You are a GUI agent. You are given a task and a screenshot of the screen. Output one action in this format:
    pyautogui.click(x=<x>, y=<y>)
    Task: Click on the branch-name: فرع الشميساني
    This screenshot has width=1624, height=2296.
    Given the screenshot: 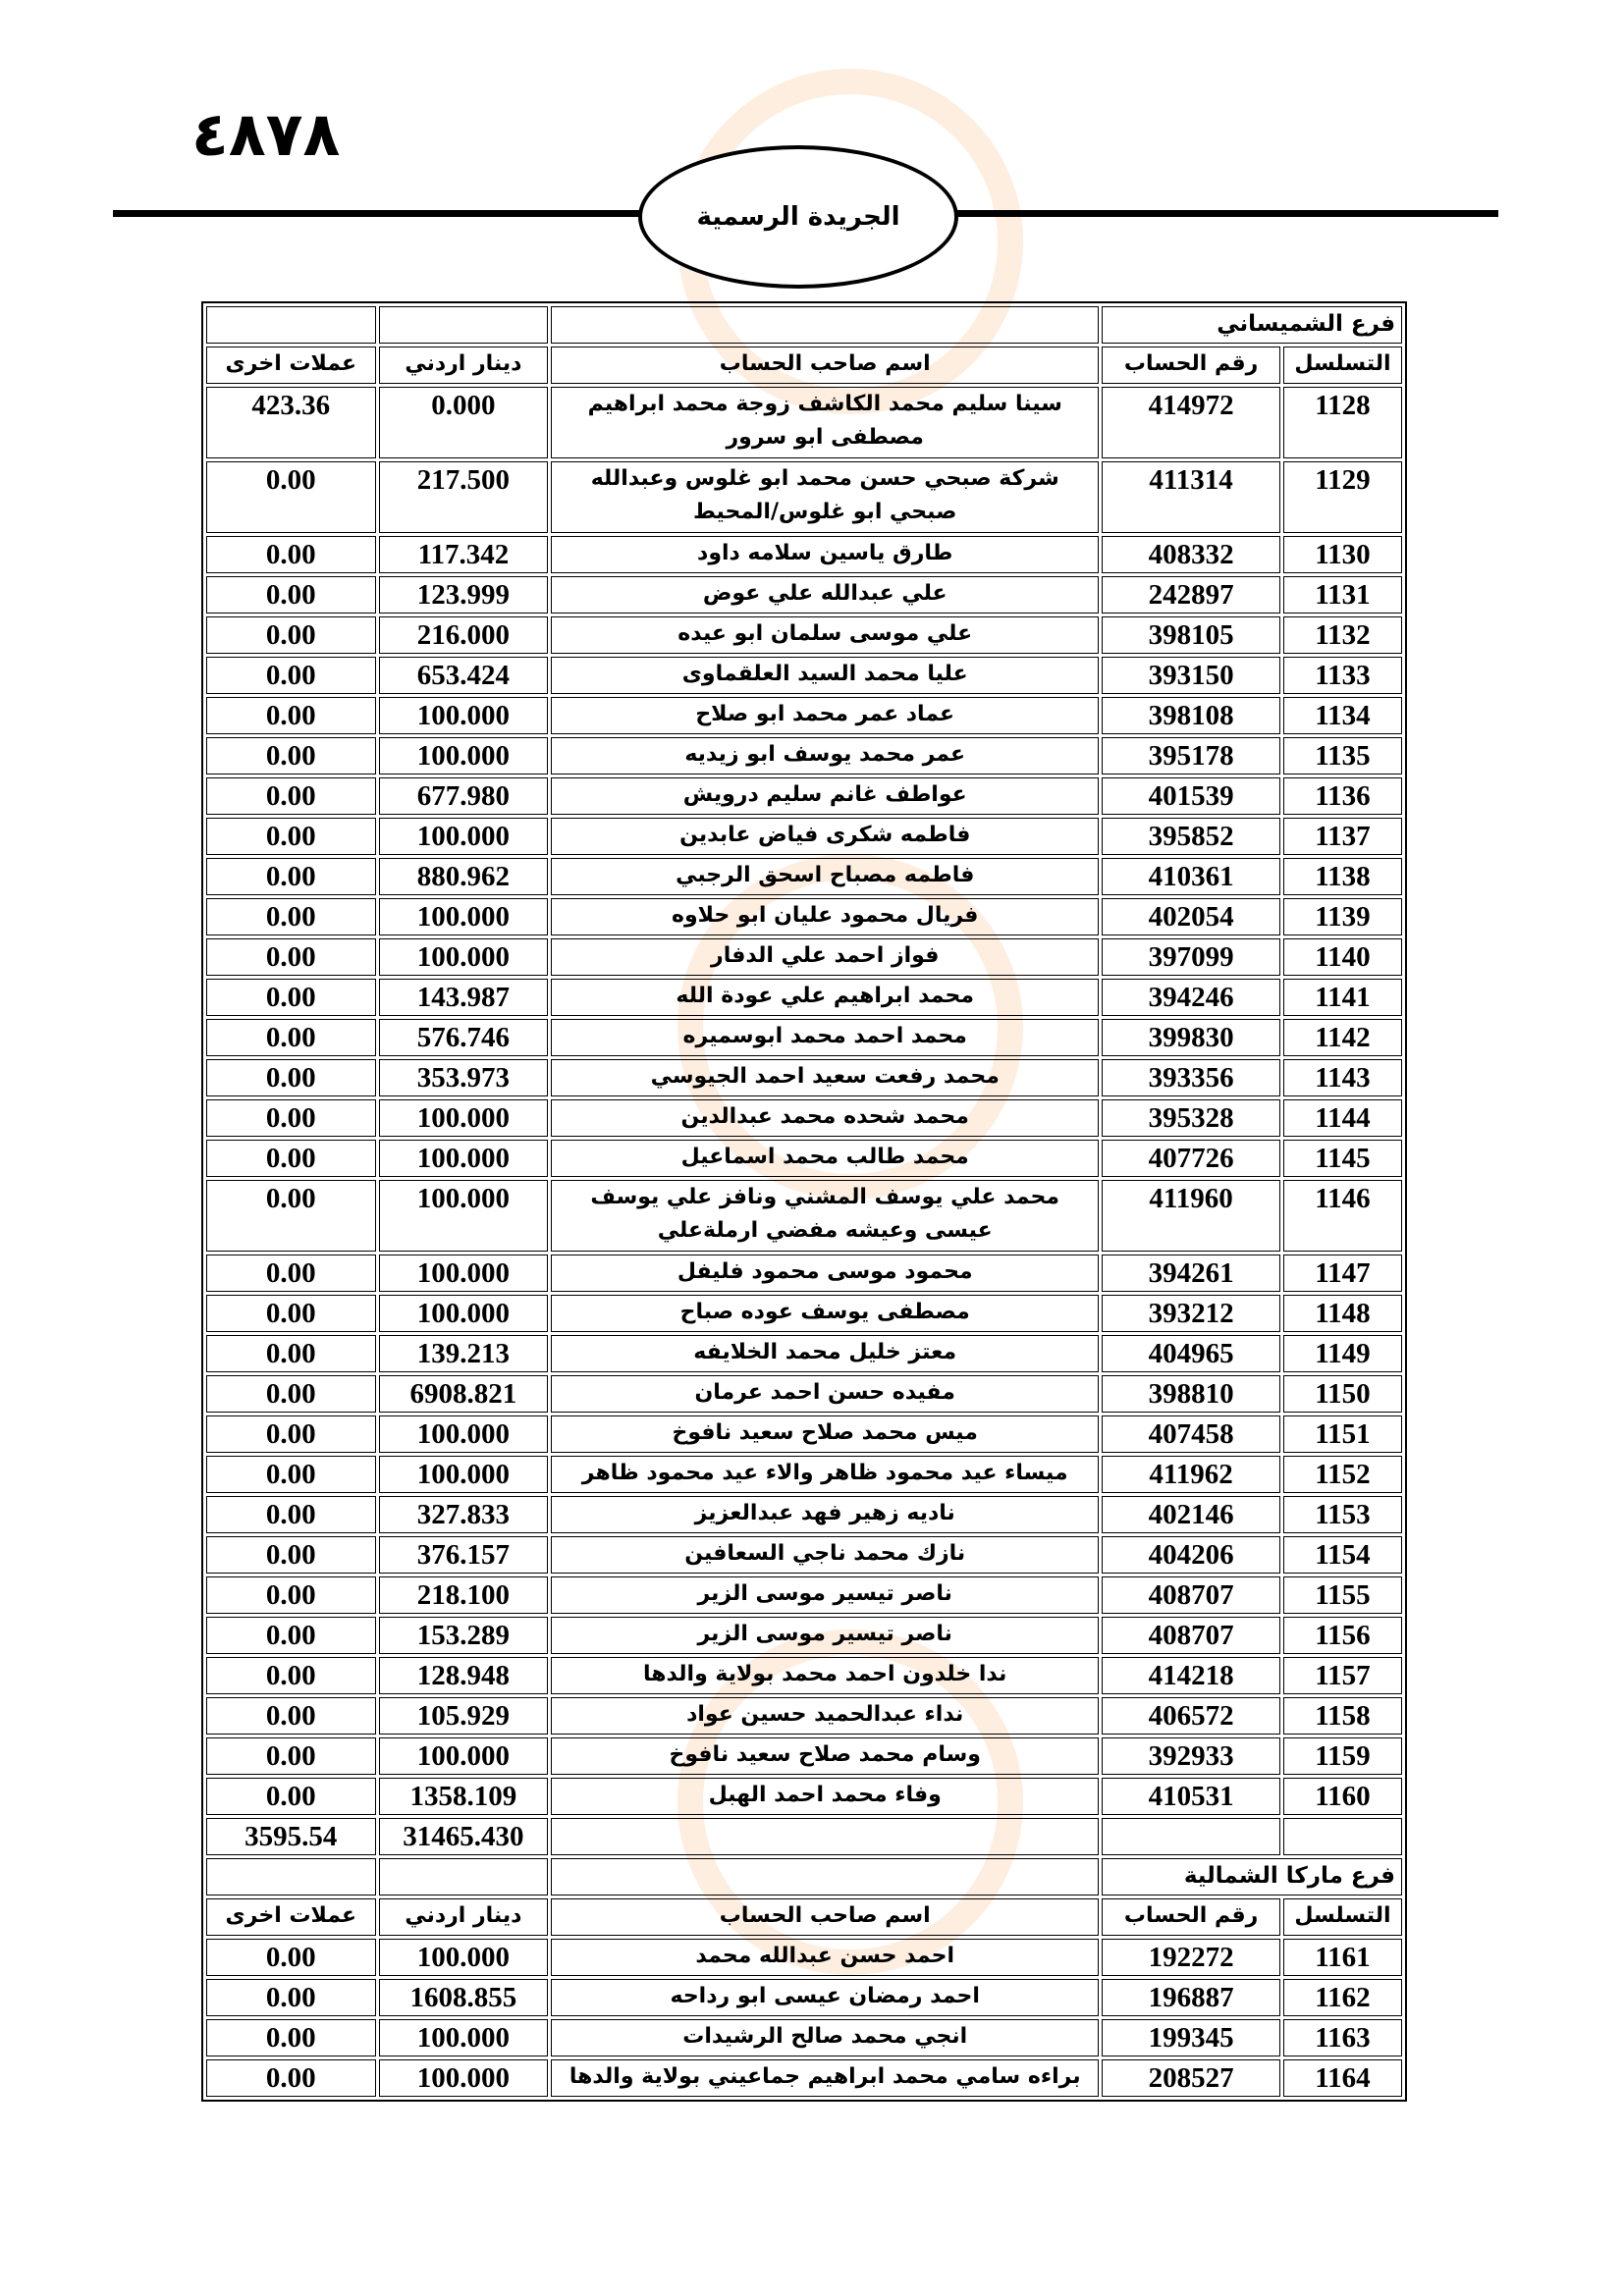 What is the action you would take?
    pyautogui.click(x=1252, y=325)
    